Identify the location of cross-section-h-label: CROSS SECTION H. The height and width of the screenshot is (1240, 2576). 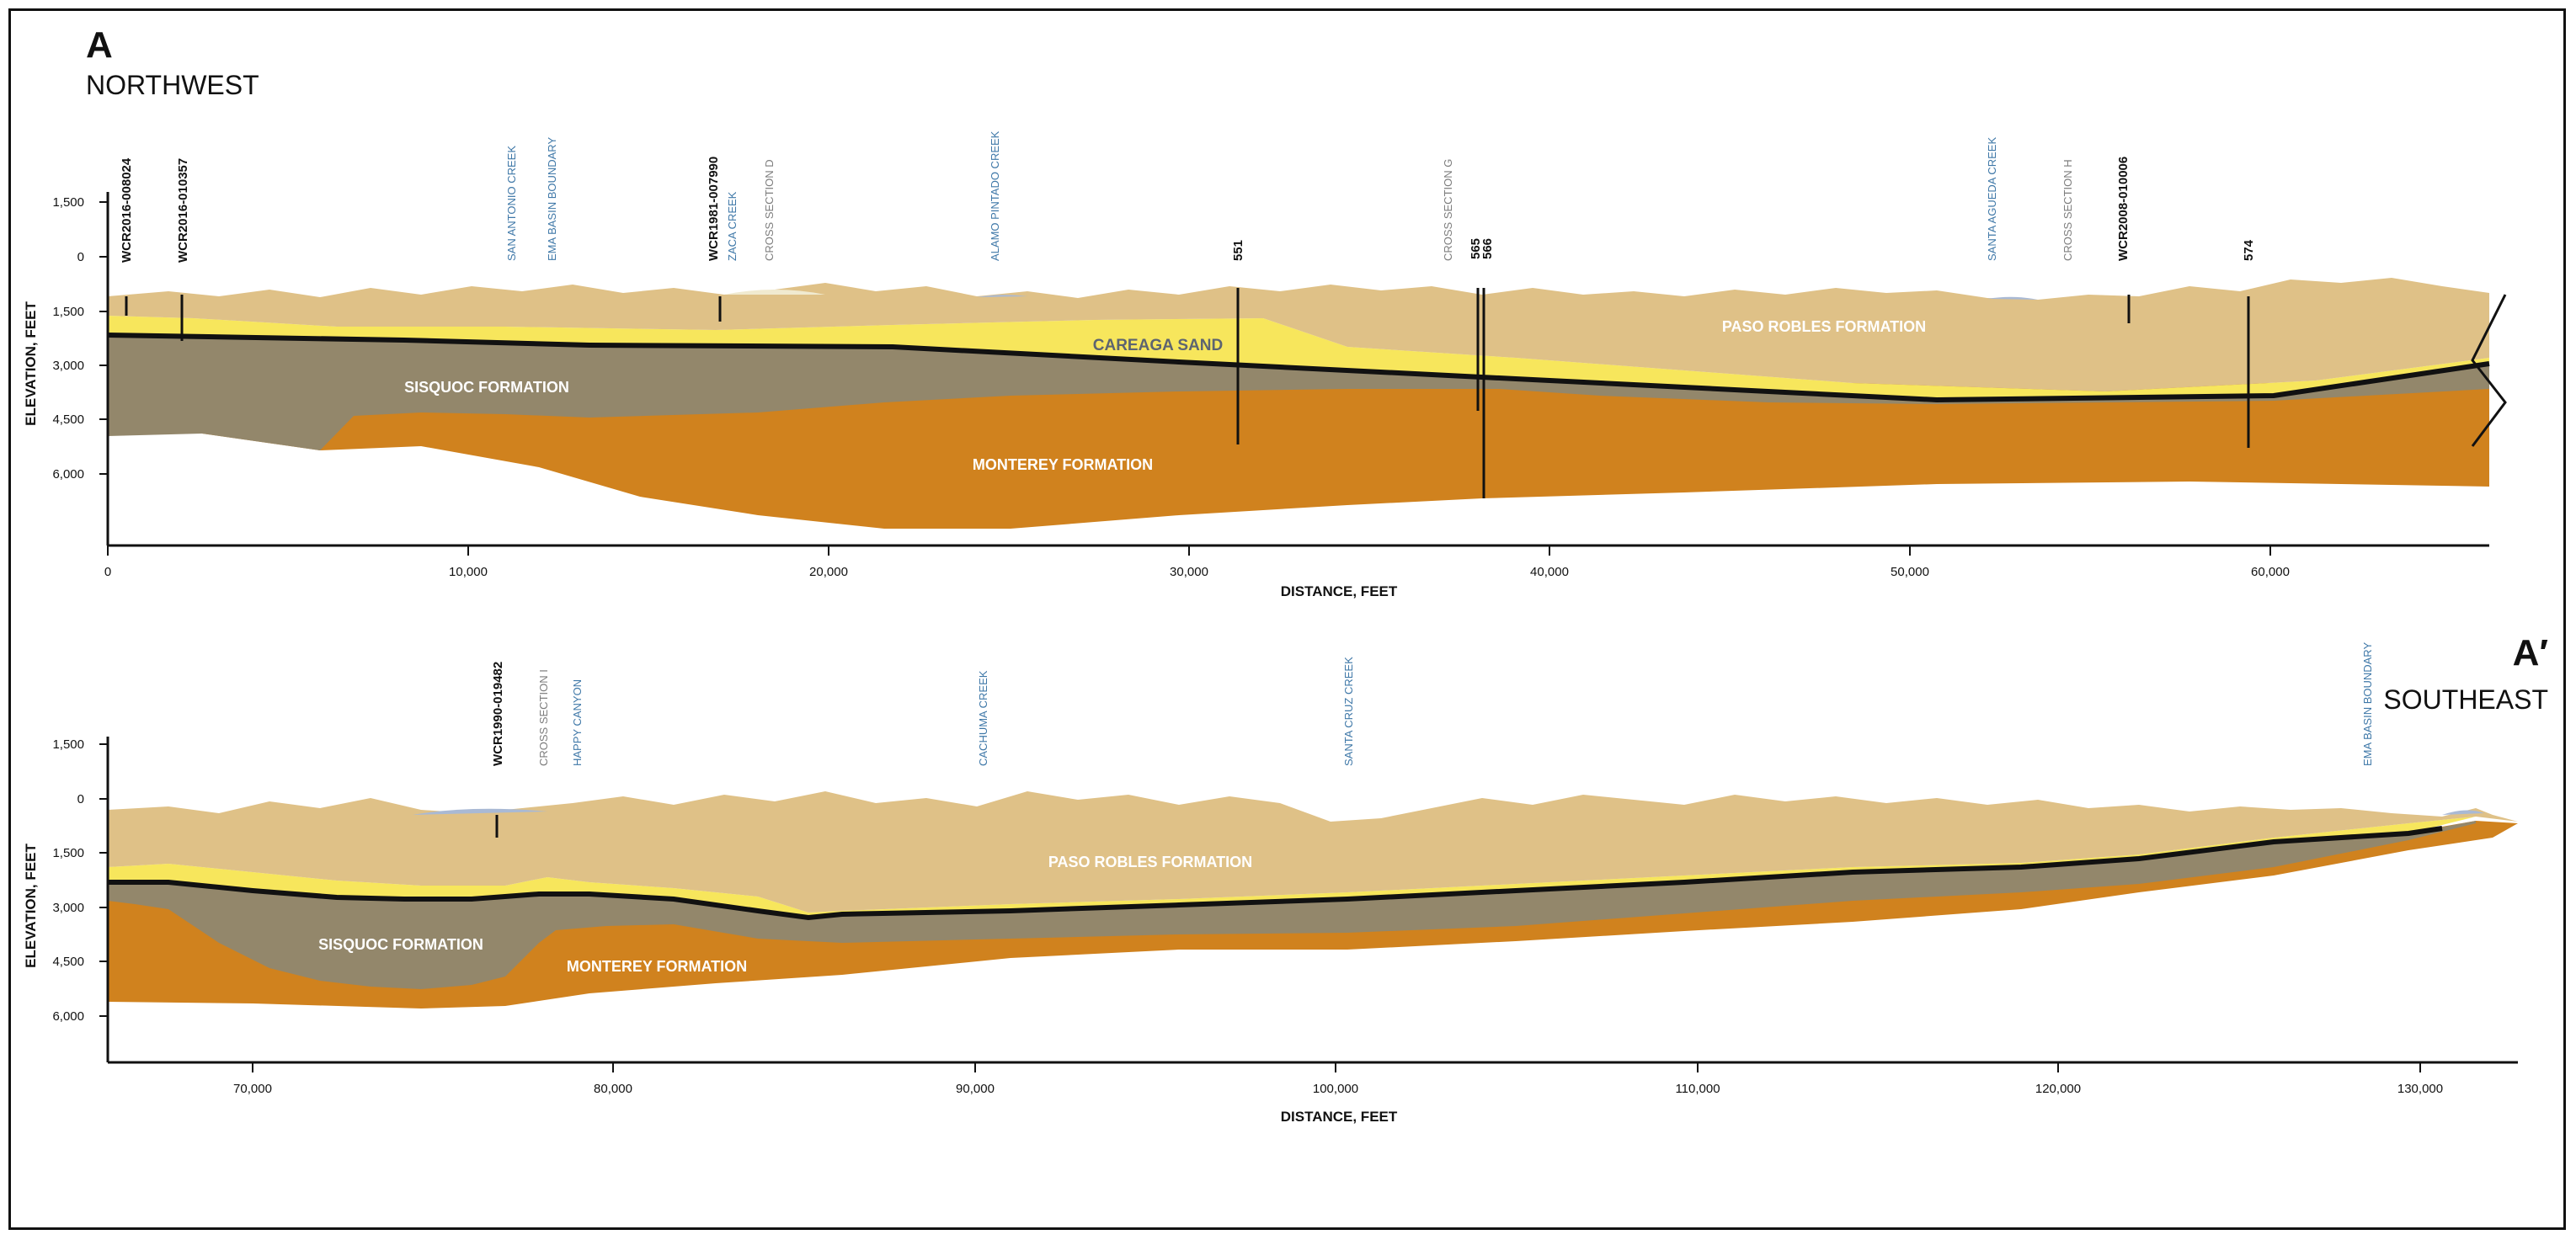
(2067, 210).